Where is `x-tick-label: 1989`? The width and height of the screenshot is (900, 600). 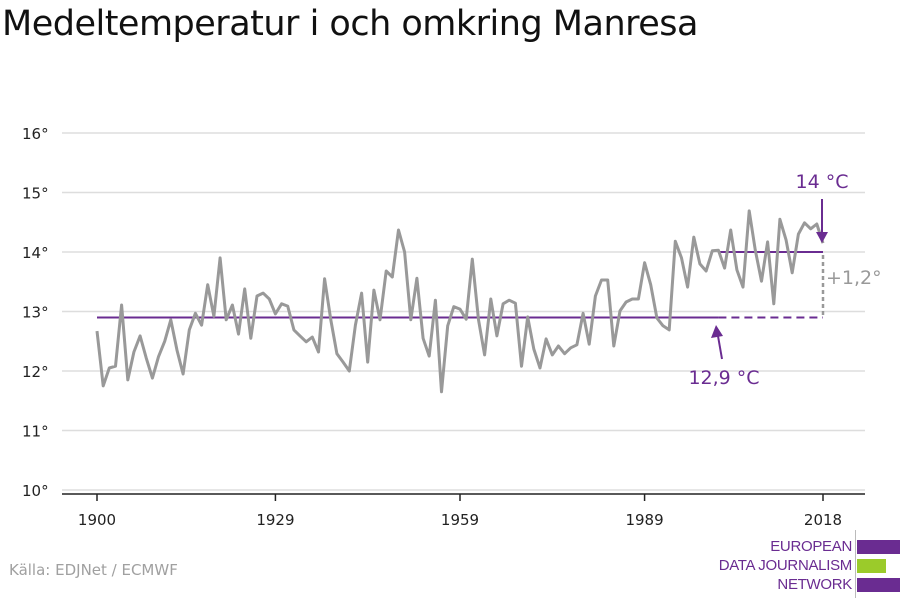 x-tick-label: 1989 is located at coordinates (644, 520).